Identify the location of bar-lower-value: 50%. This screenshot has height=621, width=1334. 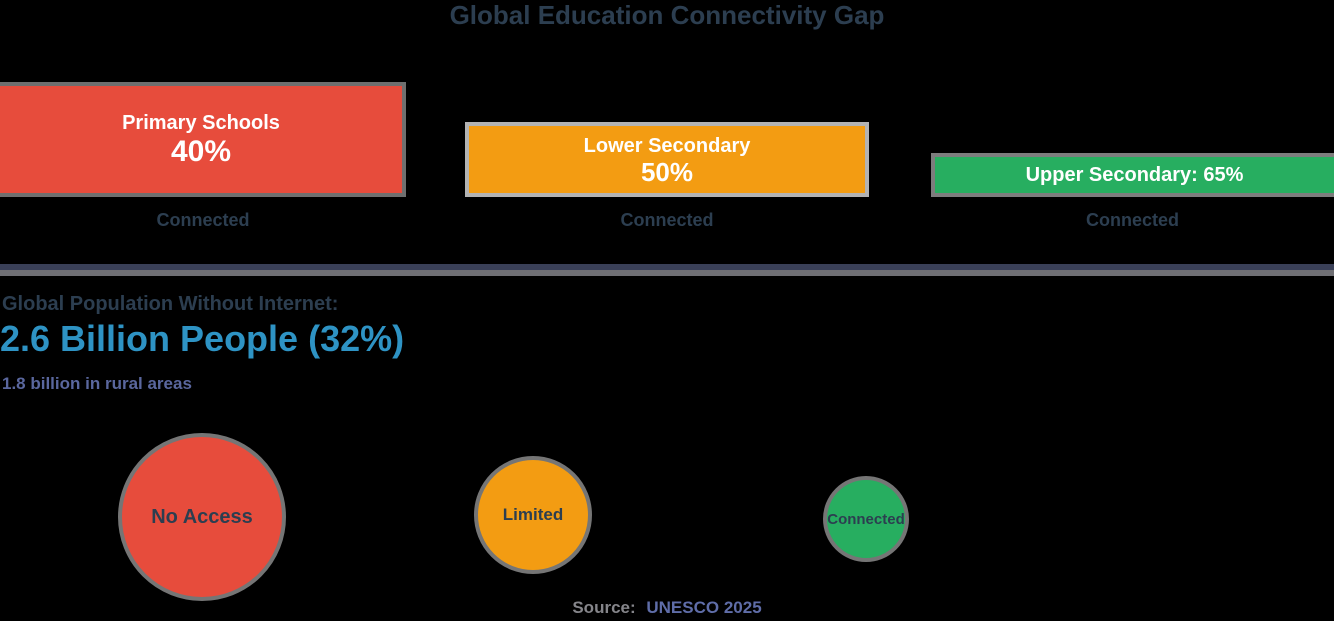
(667, 171).